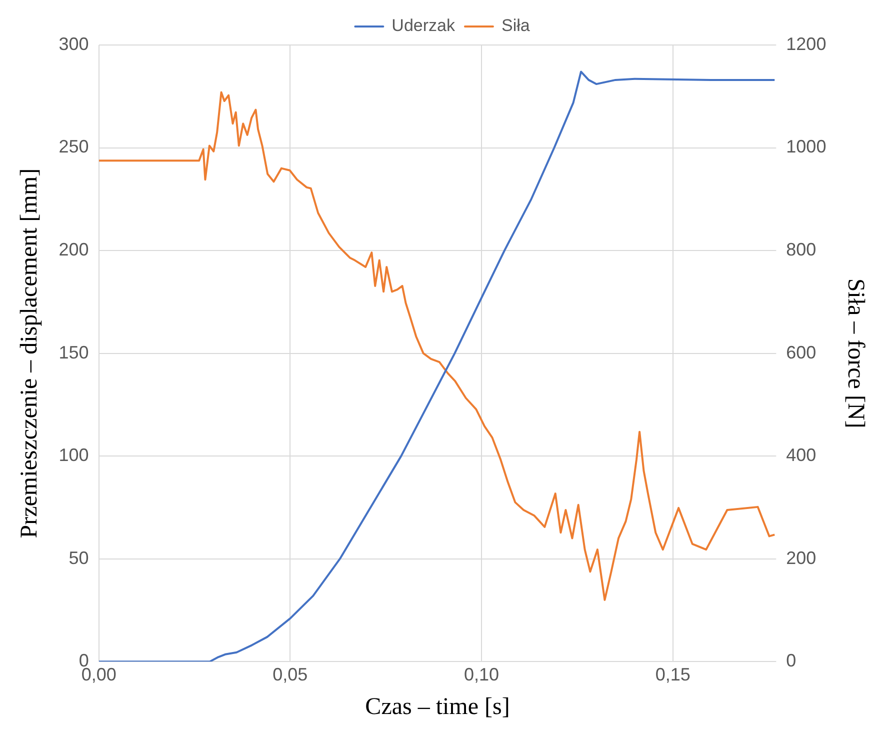 Image resolution: width=891 pixels, height=734 pixels. What do you see at coordinates (290, 674) in the screenshot?
I see `x-tick-label: 0,05` at bounding box center [290, 674].